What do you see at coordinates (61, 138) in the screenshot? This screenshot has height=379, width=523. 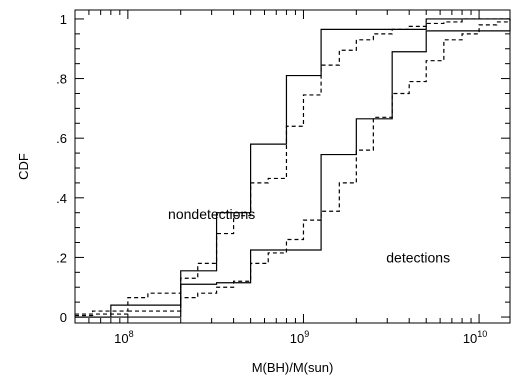 I see `y-tick-label: .6` at bounding box center [61, 138].